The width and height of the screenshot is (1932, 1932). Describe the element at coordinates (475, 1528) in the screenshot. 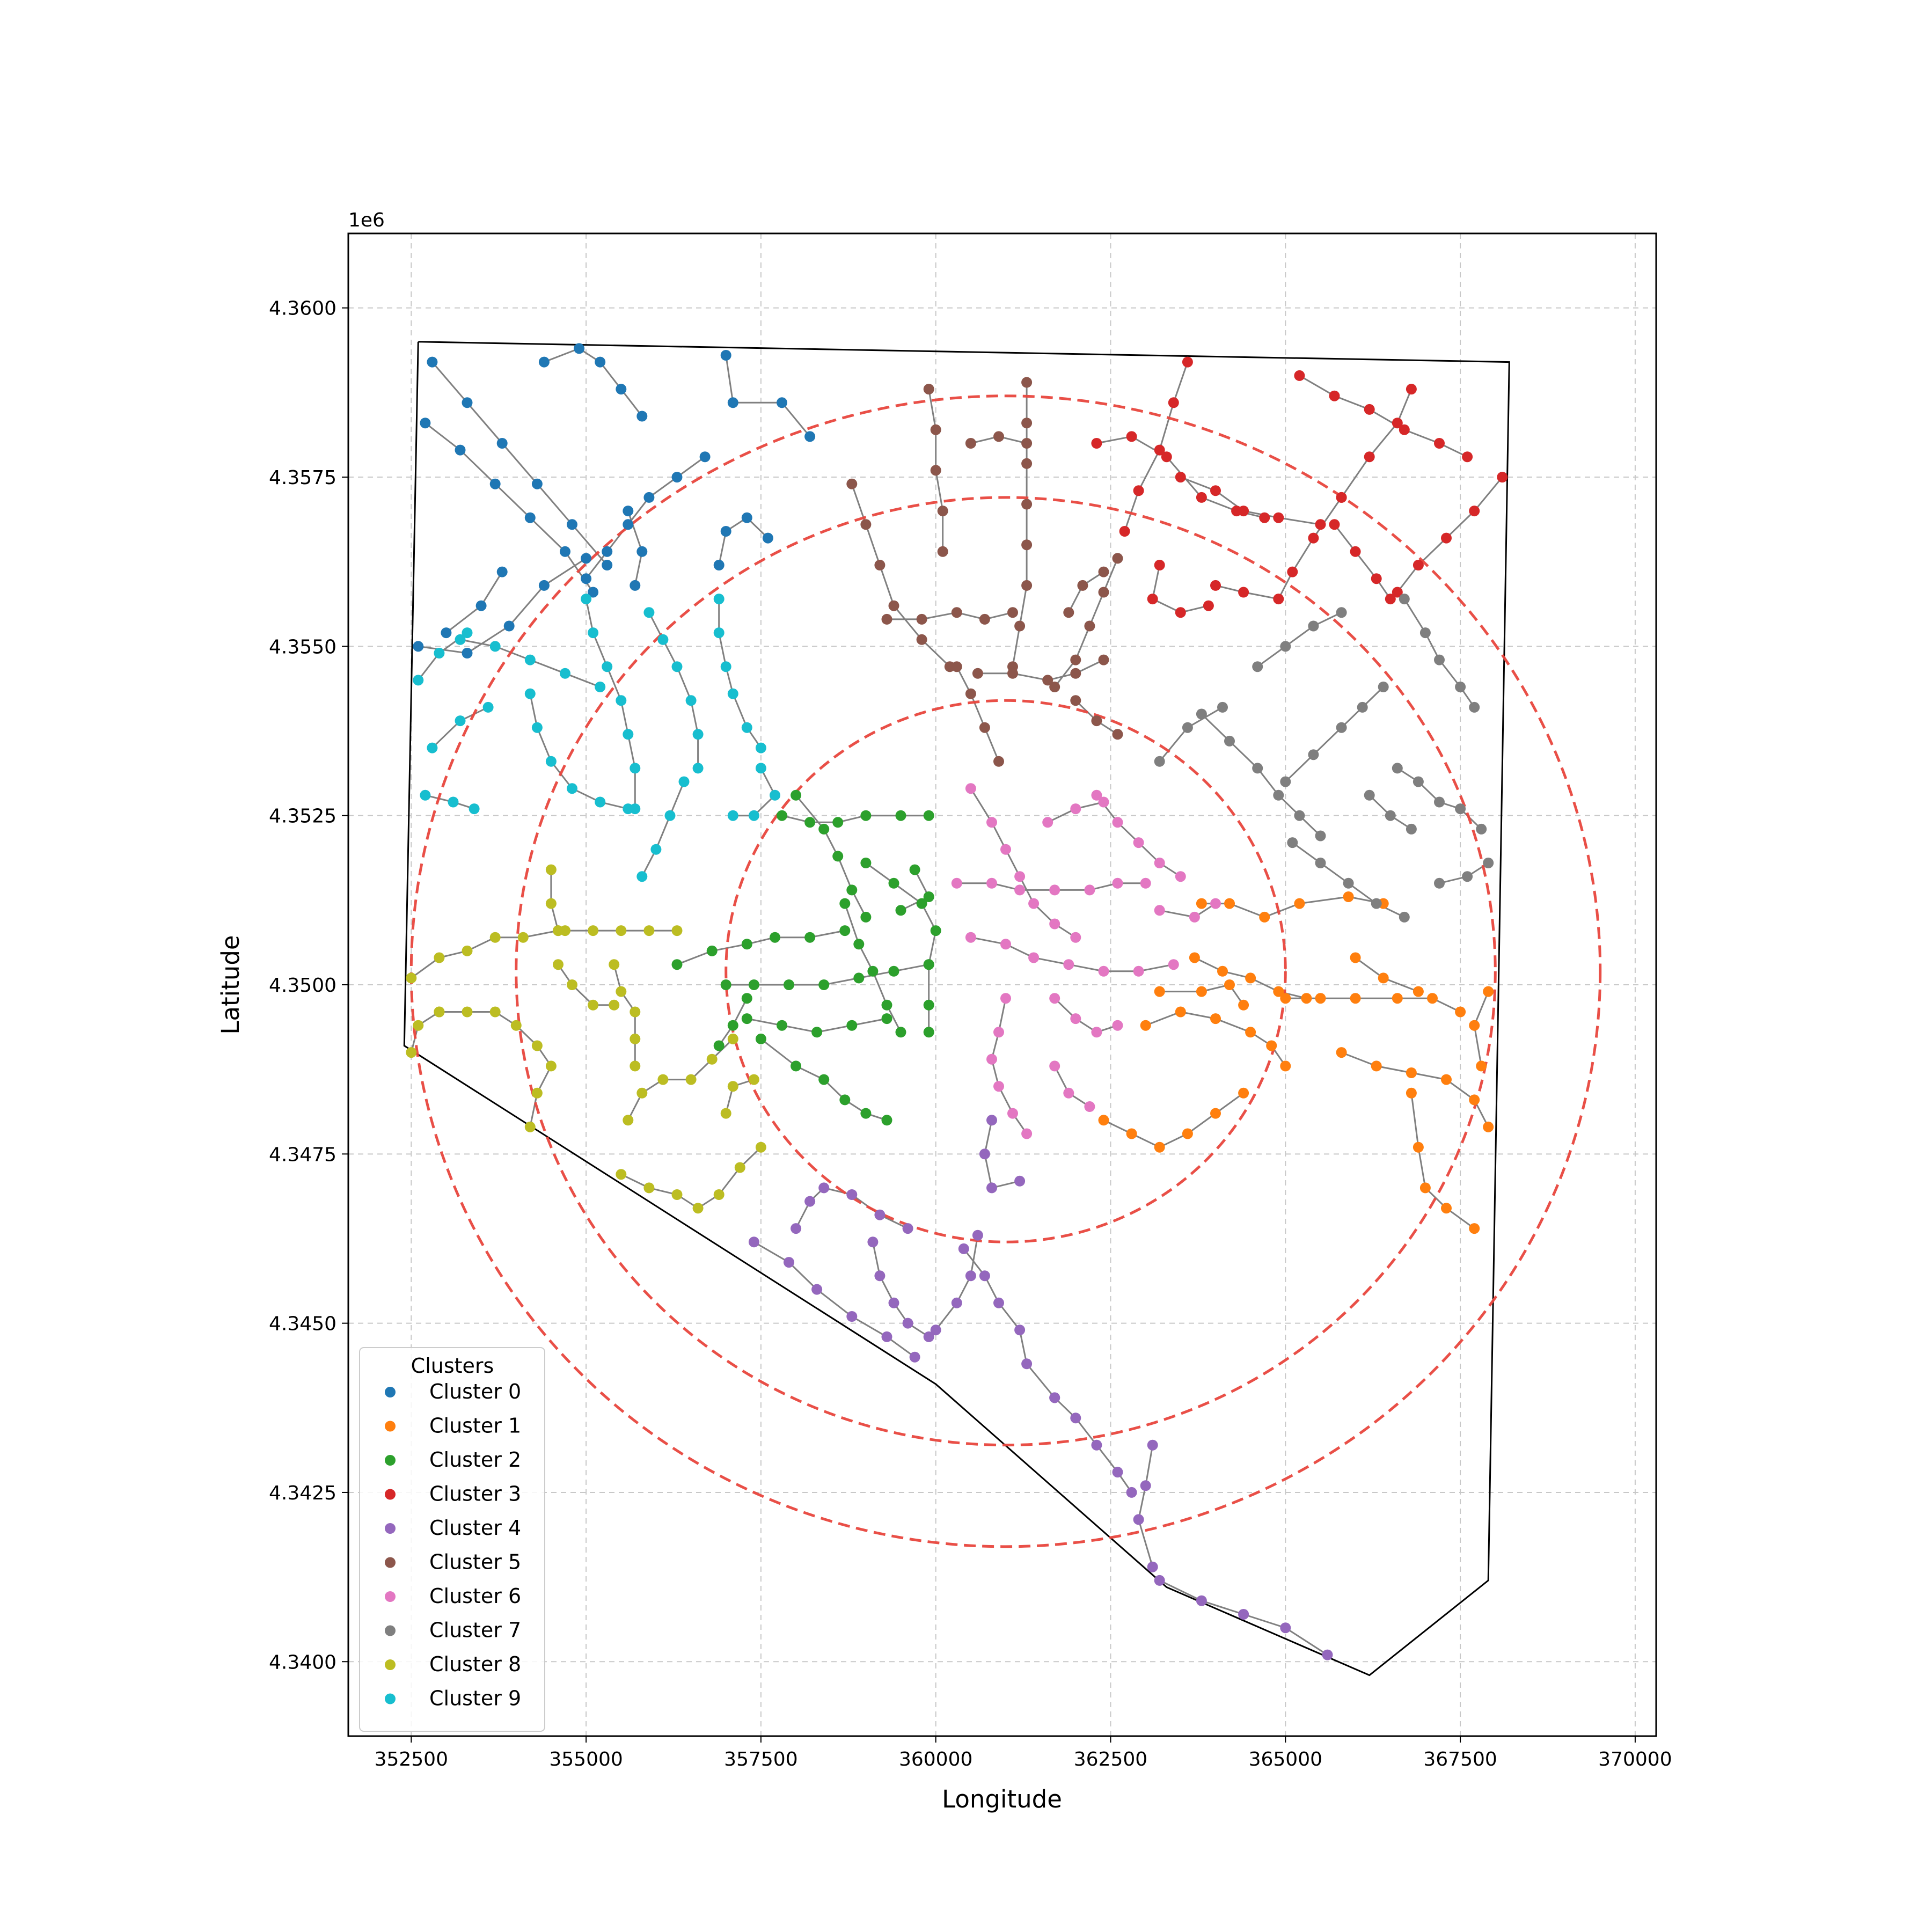

I see `legend-label: Cluster 4` at that location.